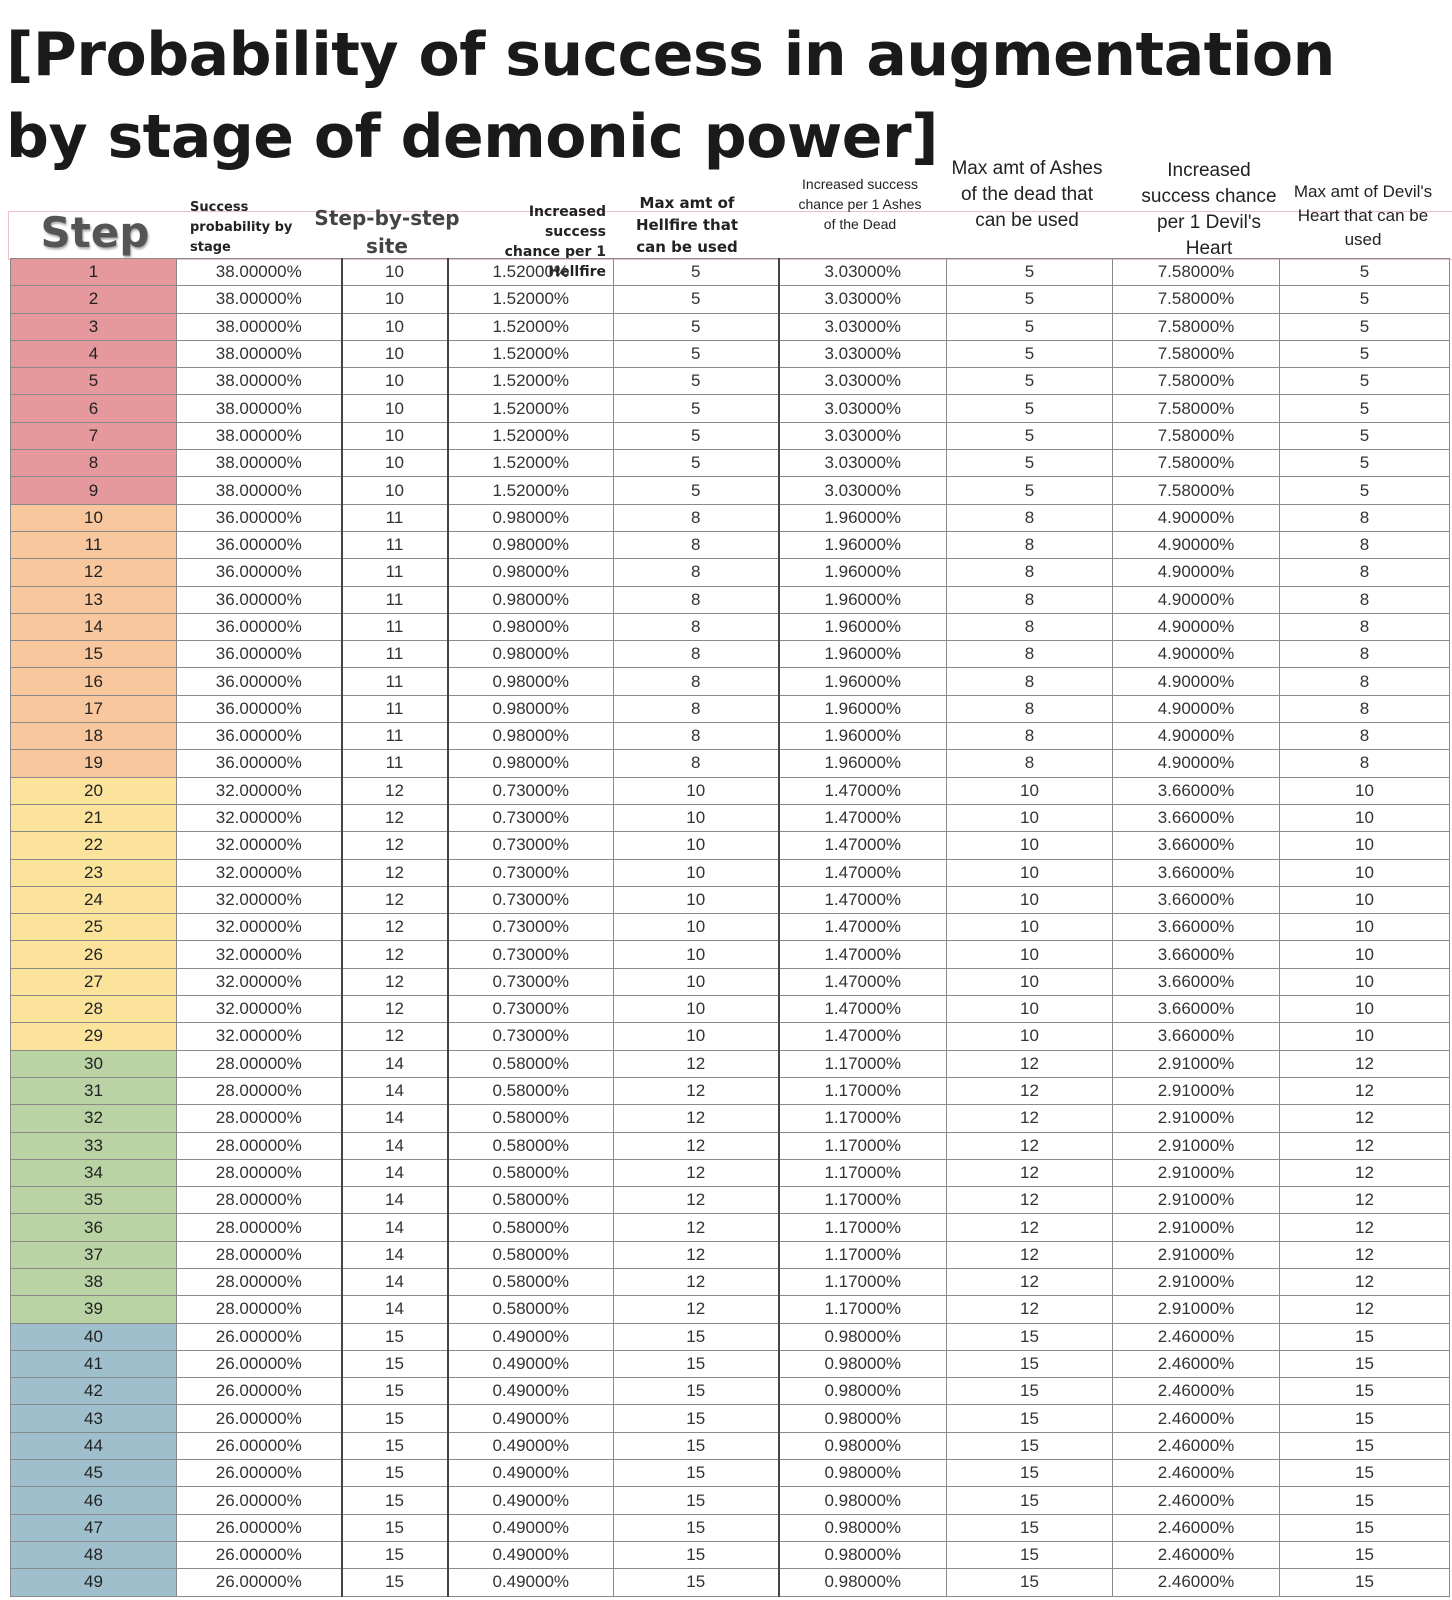 The image size is (1452, 1600). What do you see at coordinates (1364, 1254) in the screenshot?
I see `cell-devils-heart-max: 12` at bounding box center [1364, 1254].